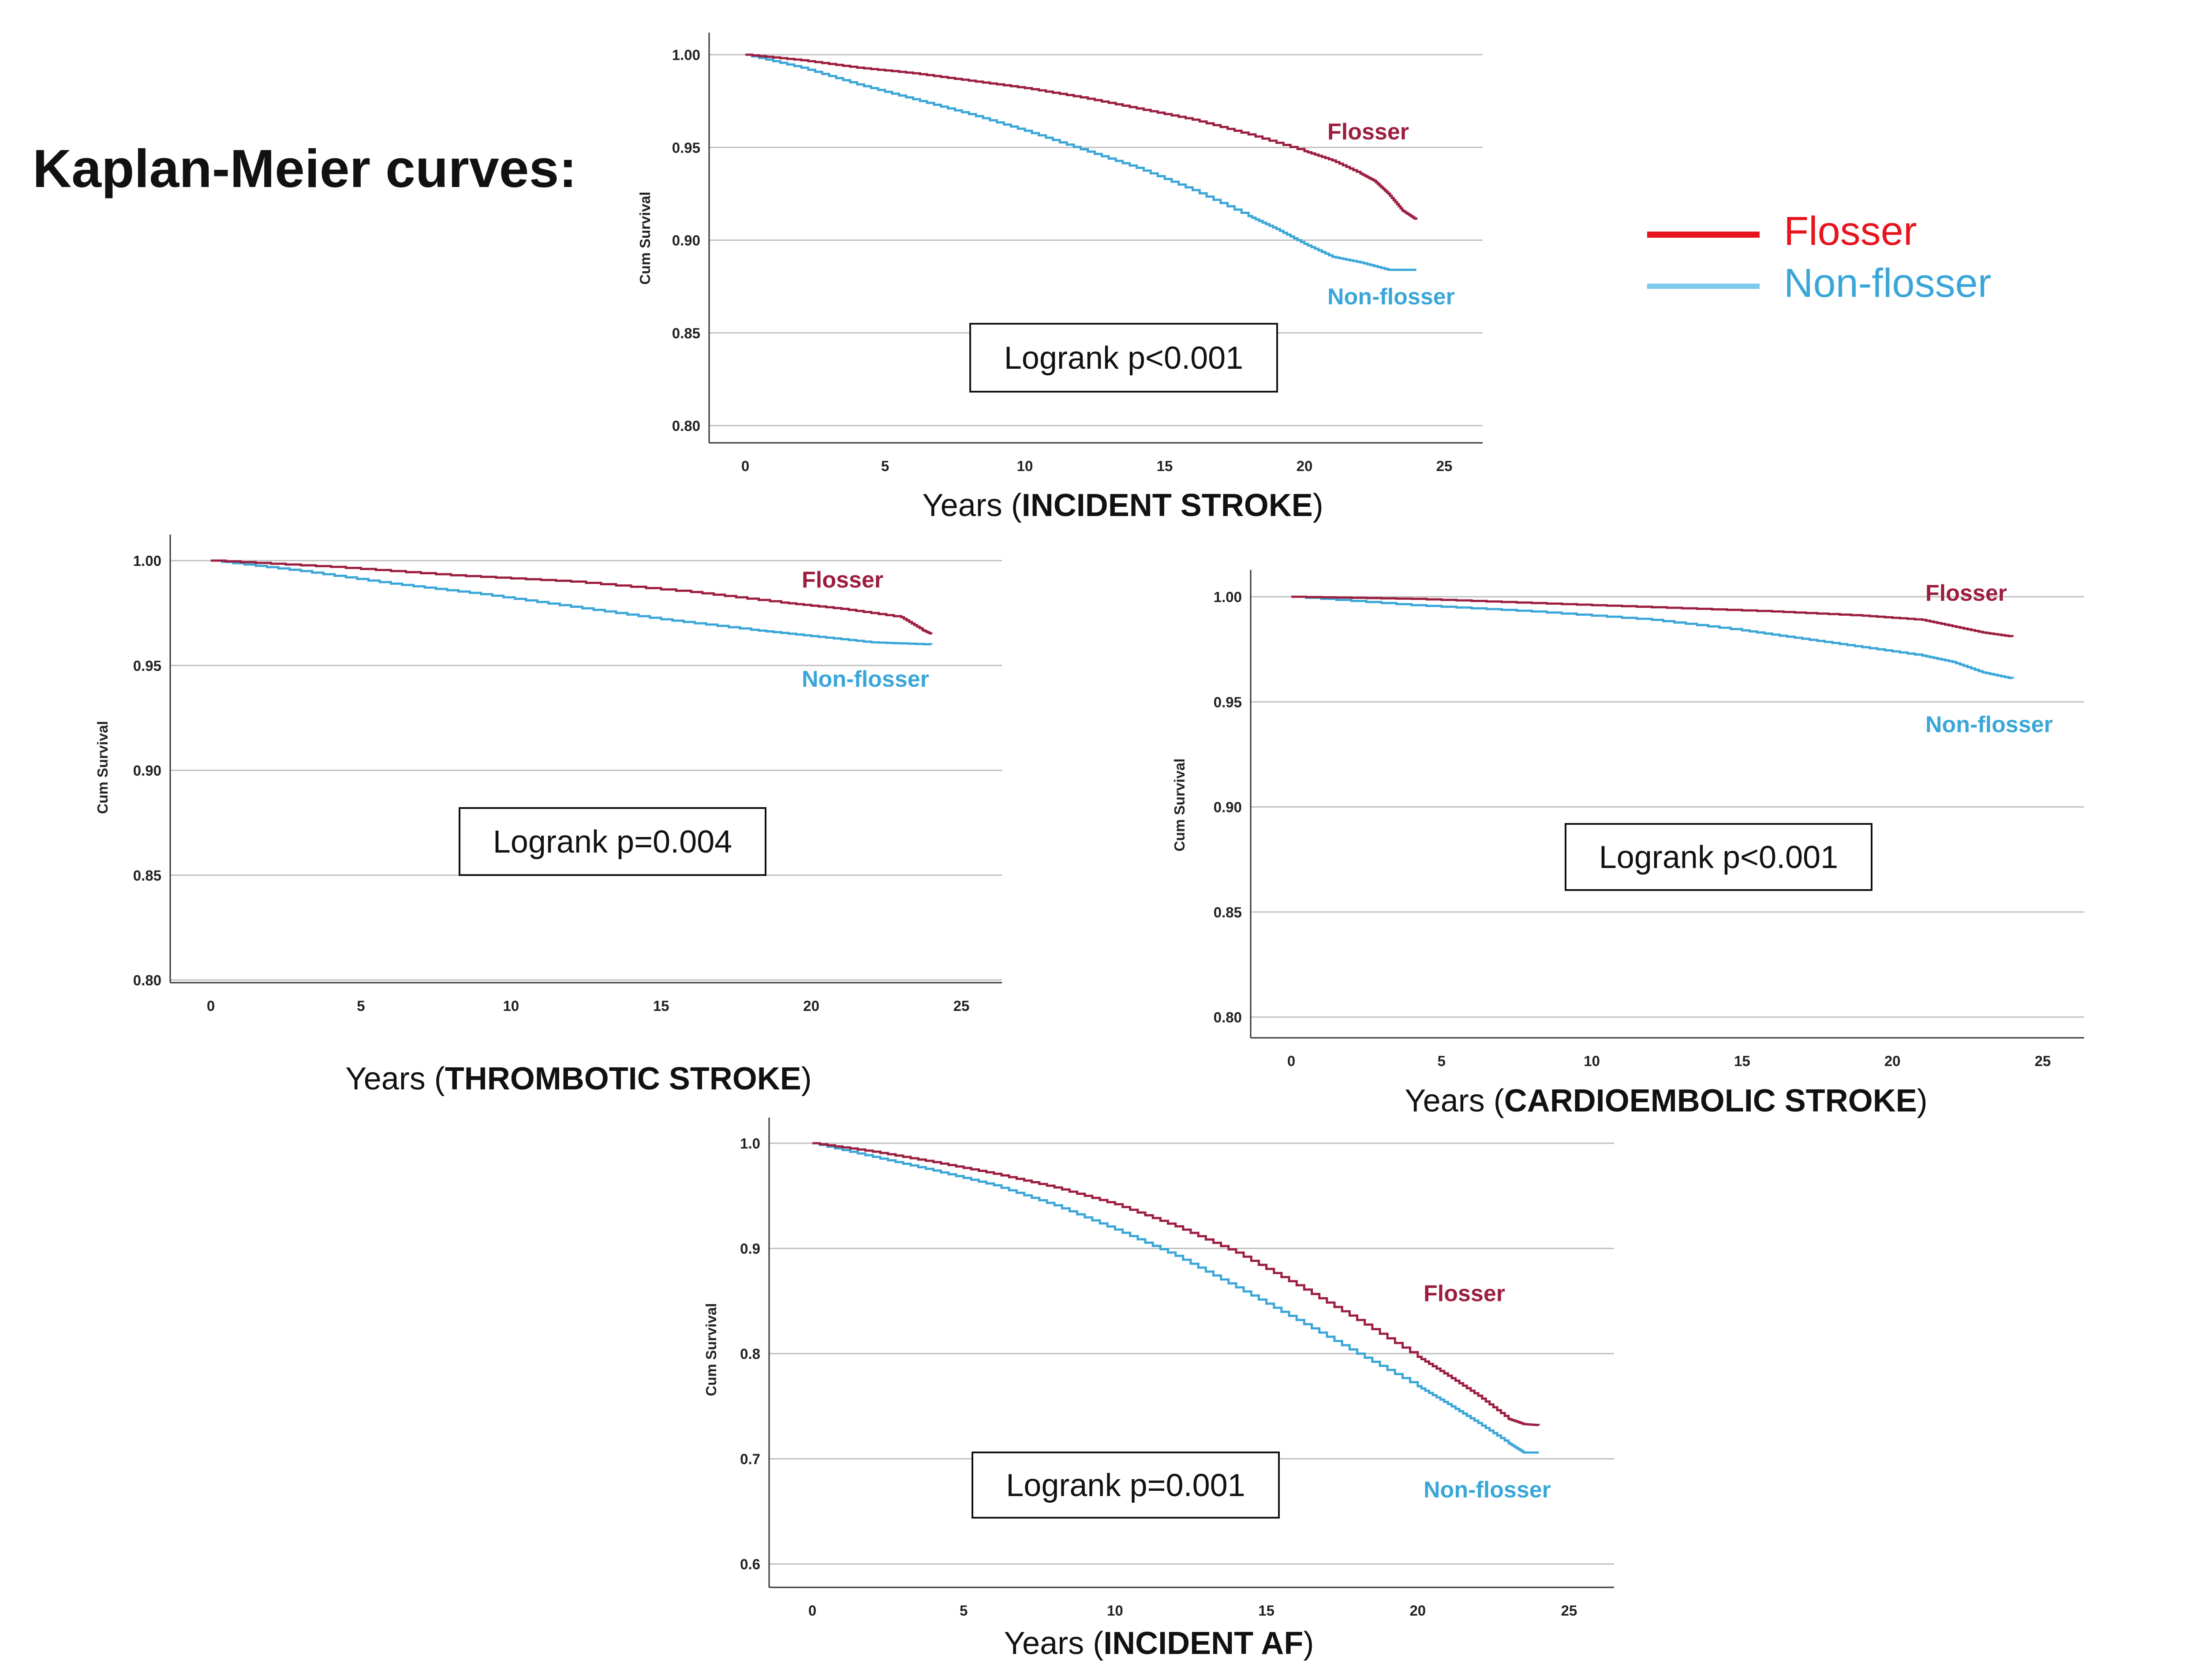 Image resolution: width=2205 pixels, height=1680 pixels. I want to click on logrank-text: Logrank p=0.004, so click(612, 842).